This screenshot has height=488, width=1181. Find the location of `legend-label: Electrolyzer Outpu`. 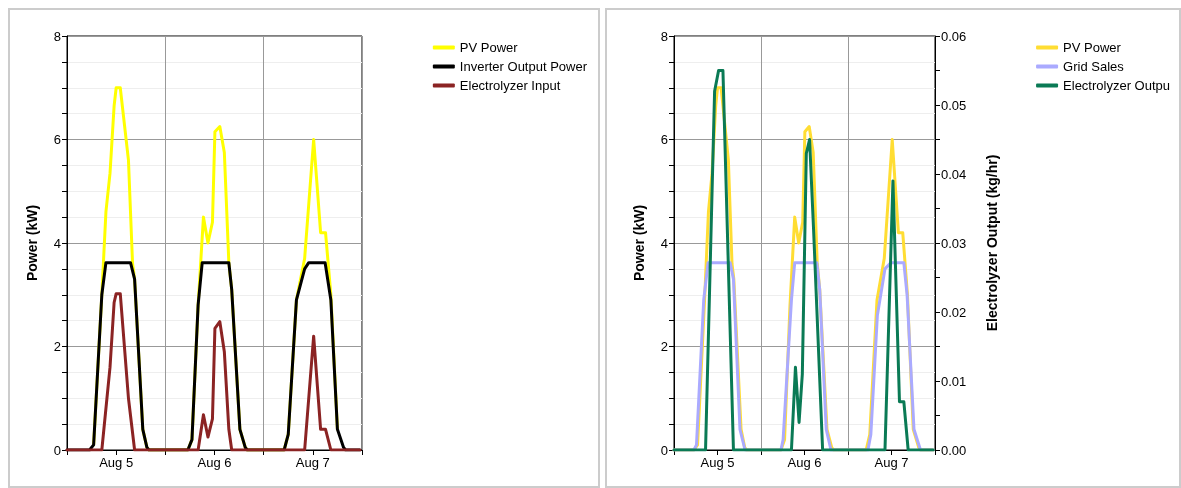

legend-label: Electrolyzer Outpu is located at coordinates (1116, 85).